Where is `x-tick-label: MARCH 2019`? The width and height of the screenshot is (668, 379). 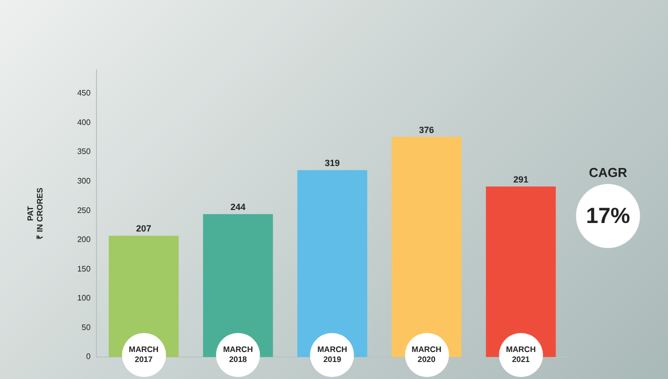
x-tick-label: MARCH 2019 is located at coordinates (332, 355).